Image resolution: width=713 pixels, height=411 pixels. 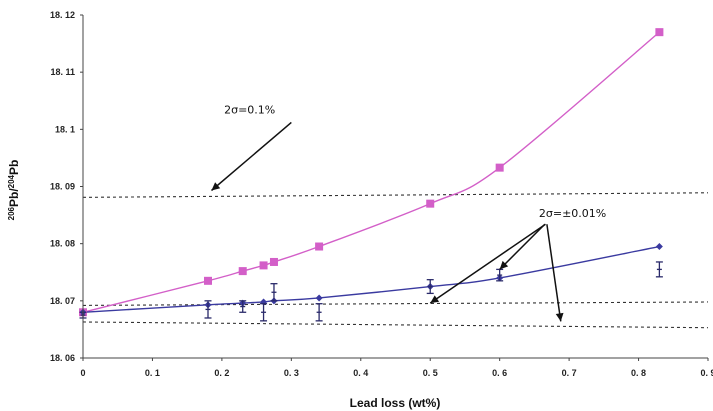 I want to click on y-axis-title-base1: Pb/, so click(x=14, y=197).